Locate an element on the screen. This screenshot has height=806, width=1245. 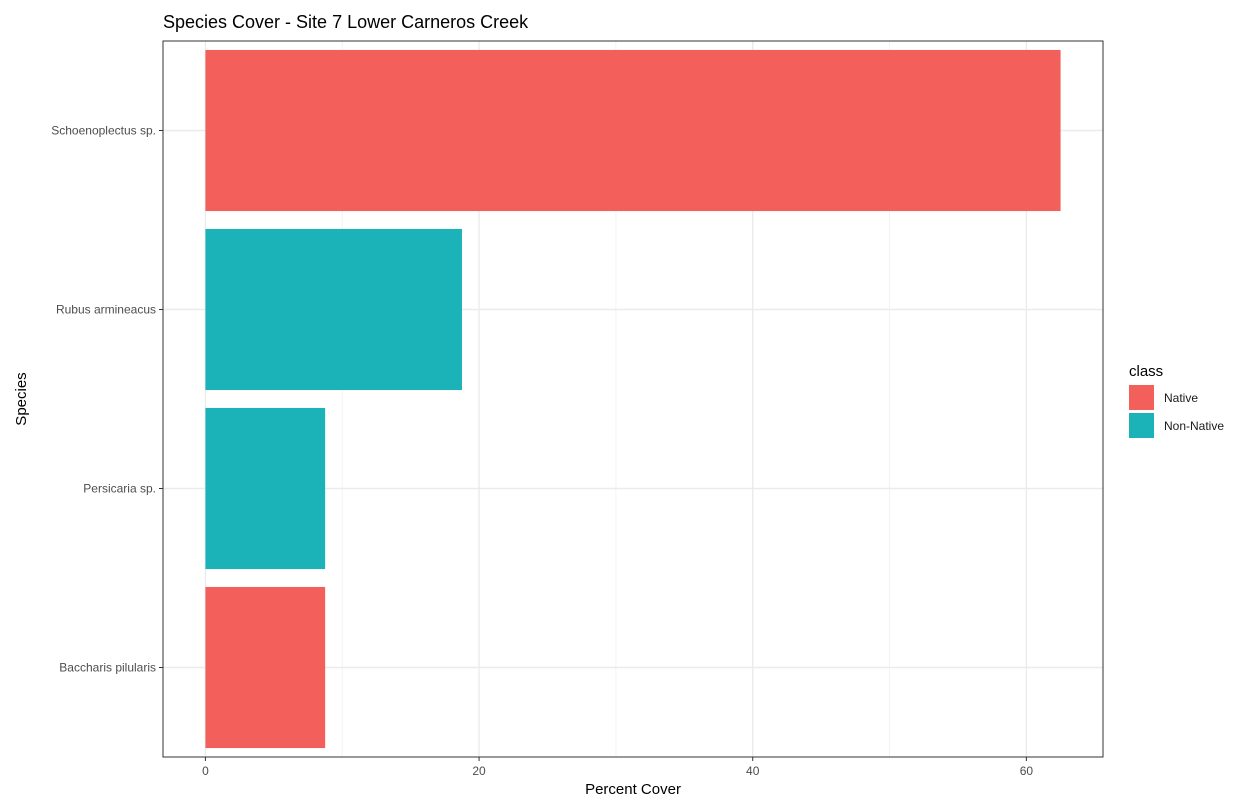
legend-item-native: Native is located at coordinates (1163, 397).